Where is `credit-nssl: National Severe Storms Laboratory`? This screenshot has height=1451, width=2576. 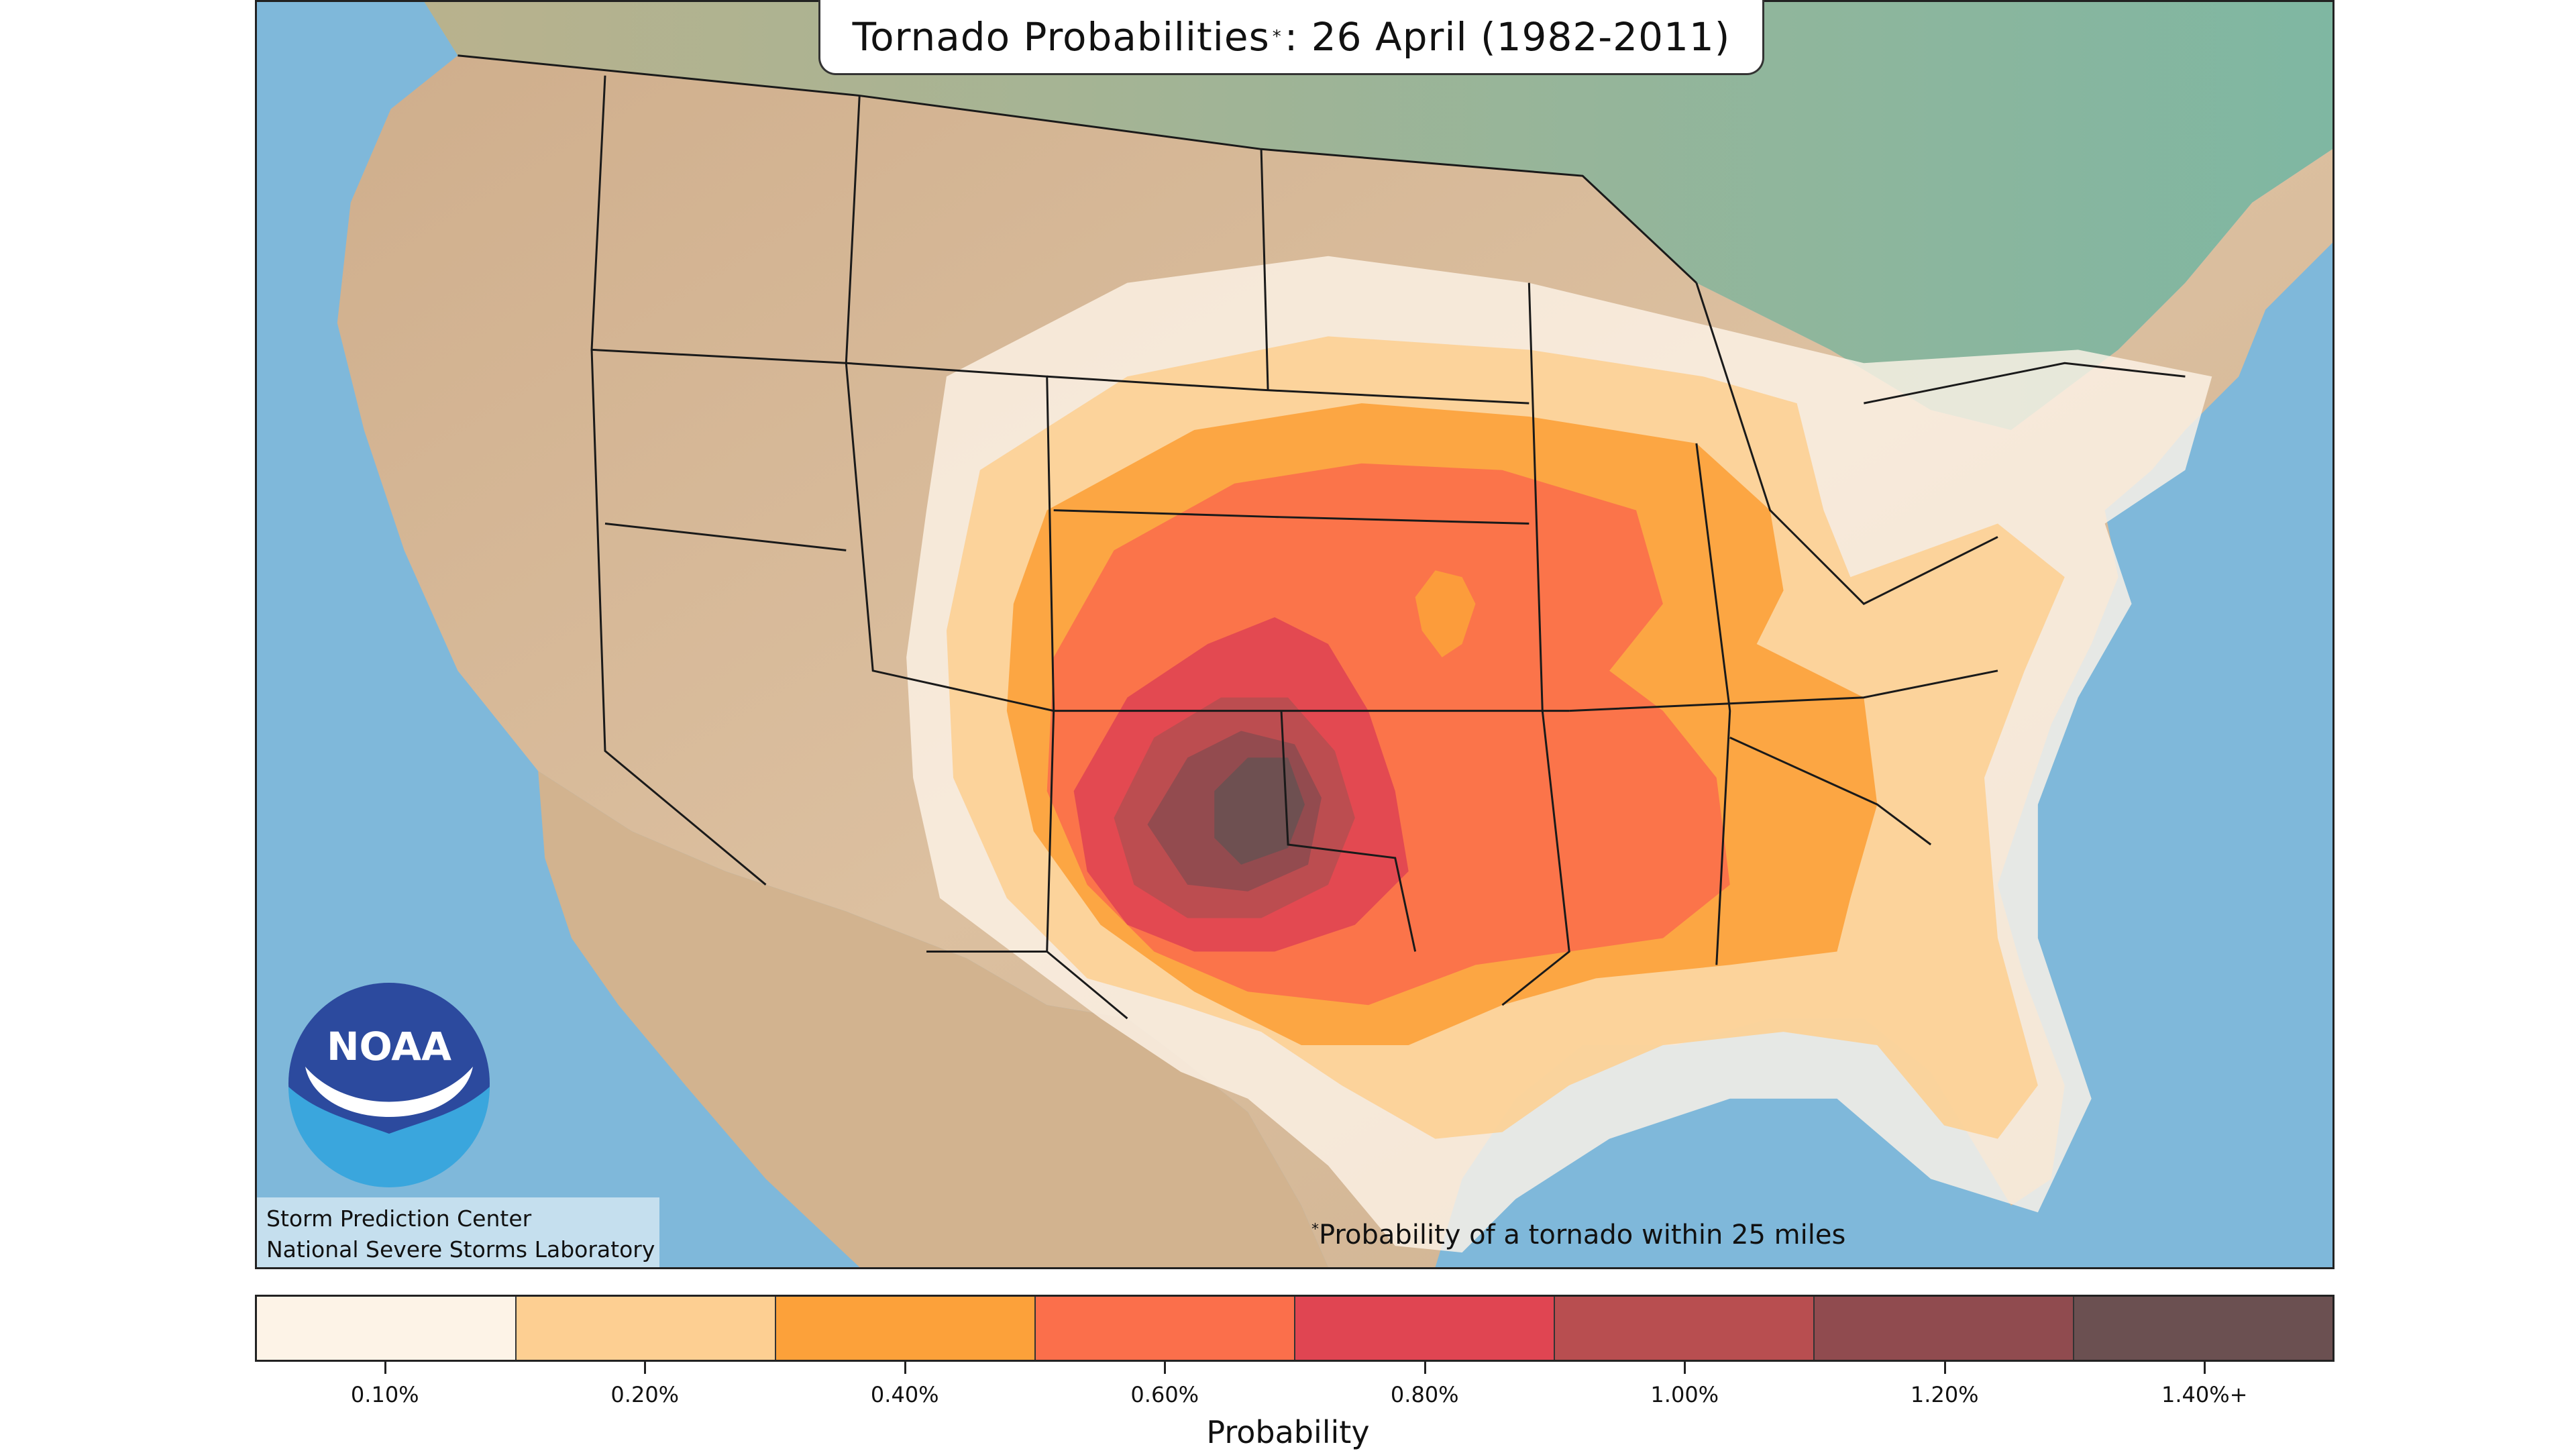 credit-nssl: National Severe Storms Laboratory is located at coordinates (460, 1249).